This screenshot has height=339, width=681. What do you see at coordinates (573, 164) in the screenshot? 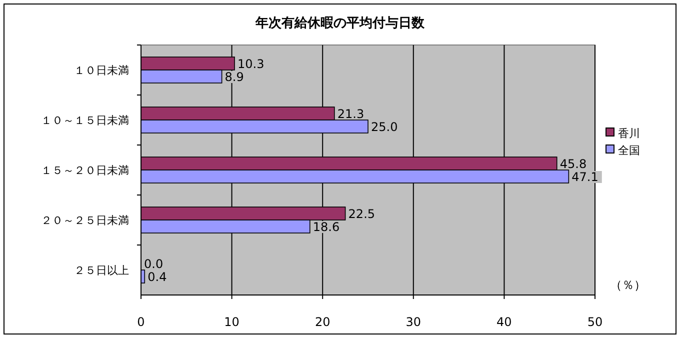
I see `data-label: 45.8` at bounding box center [573, 164].